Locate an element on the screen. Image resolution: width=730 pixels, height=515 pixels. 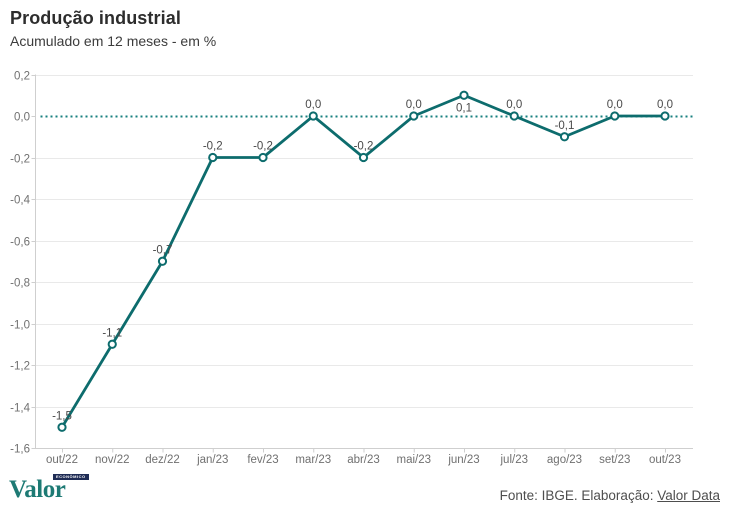
svg-text: -0,4 is located at coordinates (20, 201).